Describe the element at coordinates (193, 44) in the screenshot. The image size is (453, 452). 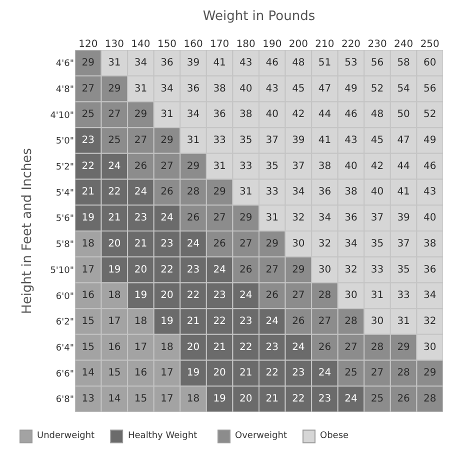
I see `x-tick-label: 160` at that location.